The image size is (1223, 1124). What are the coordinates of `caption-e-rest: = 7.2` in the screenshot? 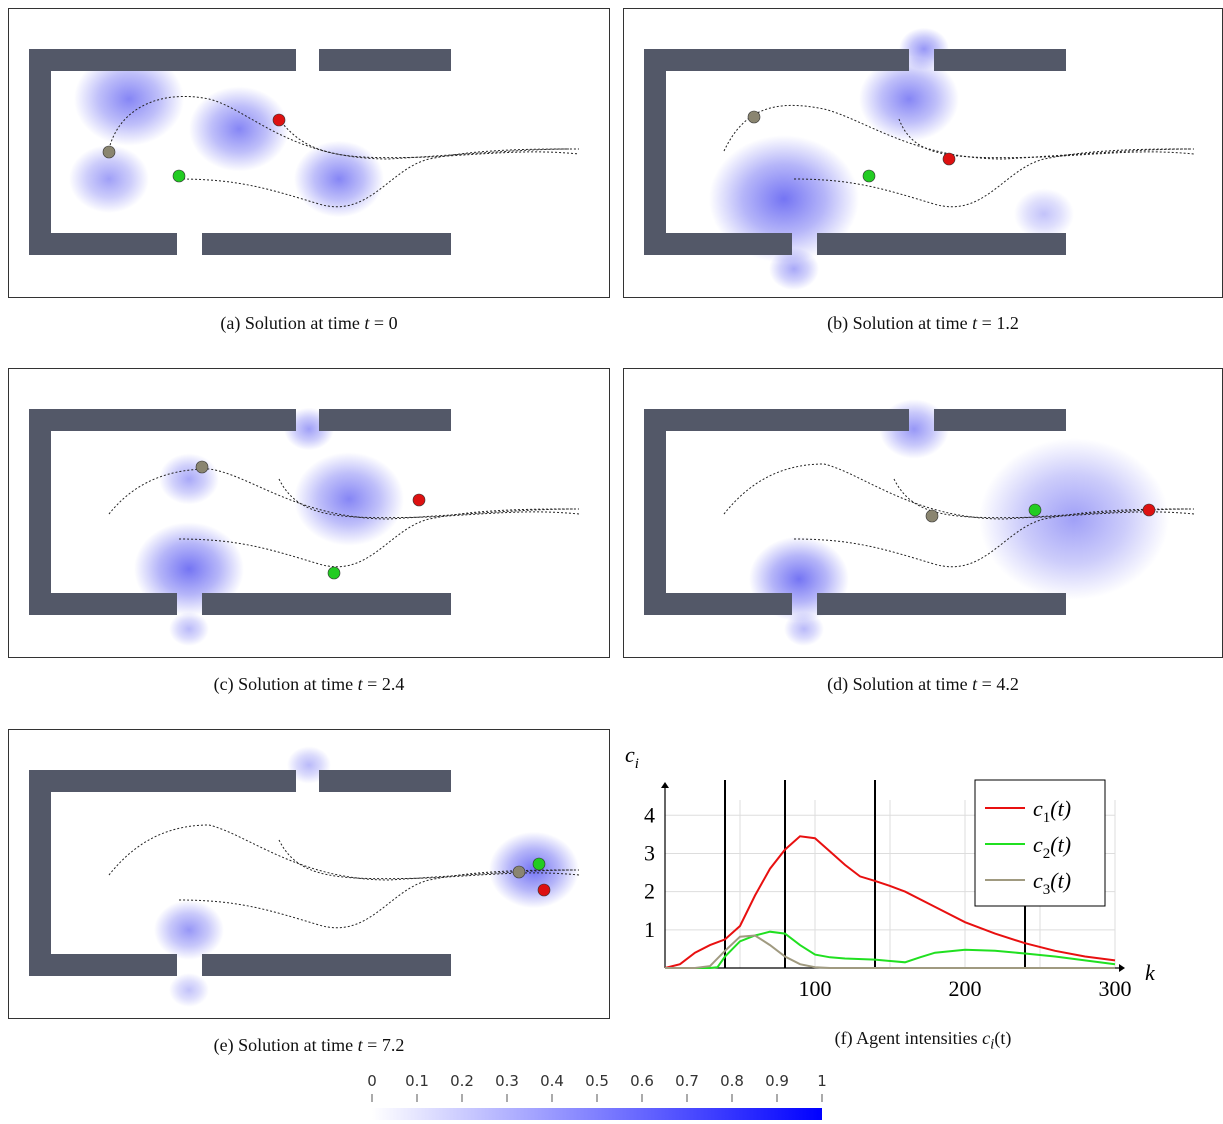 It's located at (383, 1045).